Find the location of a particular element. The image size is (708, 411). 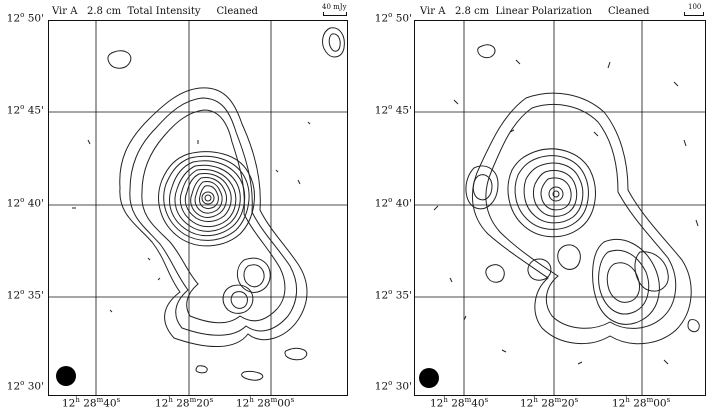

left-ra-label-20: 12h 28m20s is located at coordinates (184, 403).